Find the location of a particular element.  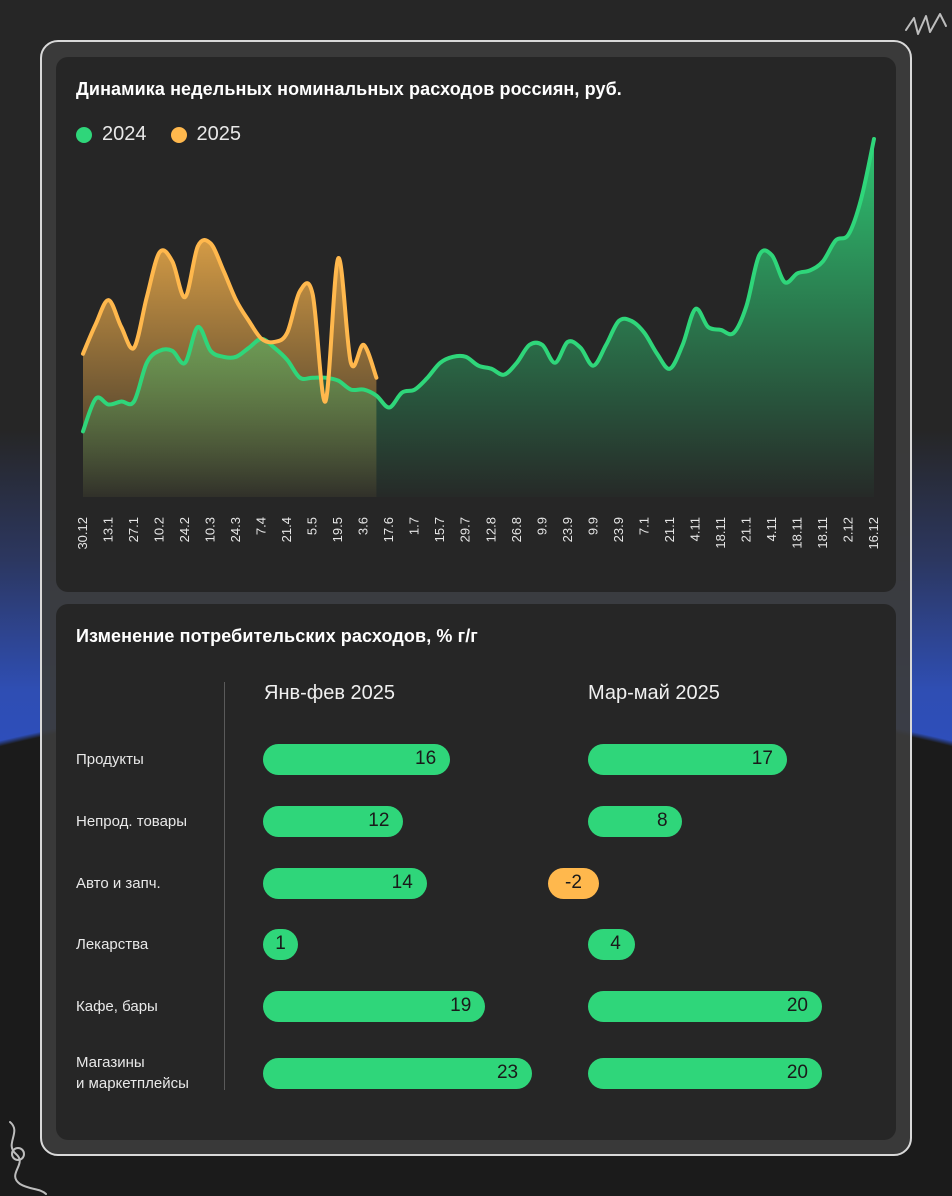

x-tick-label: 13.1 is located at coordinates (108, 529).